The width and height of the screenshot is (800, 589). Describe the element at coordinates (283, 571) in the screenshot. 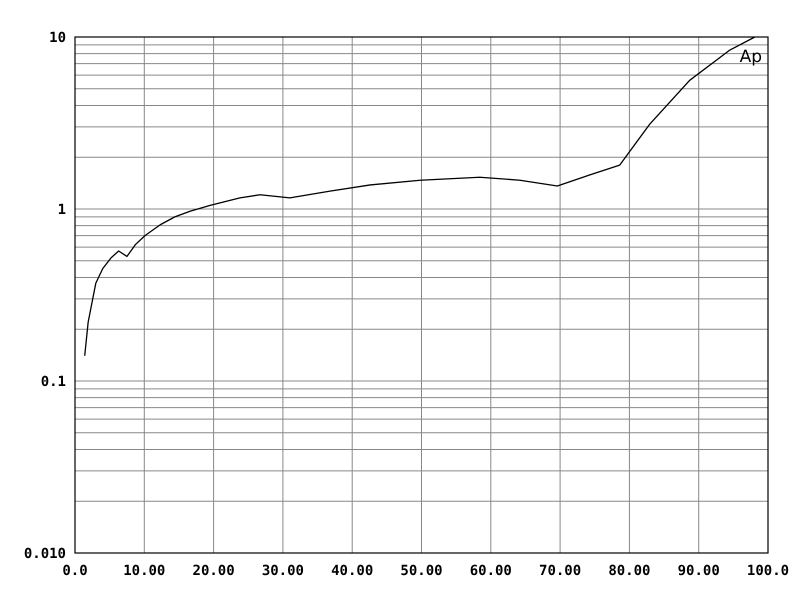

I see `x-tick-label: 30.00` at that location.